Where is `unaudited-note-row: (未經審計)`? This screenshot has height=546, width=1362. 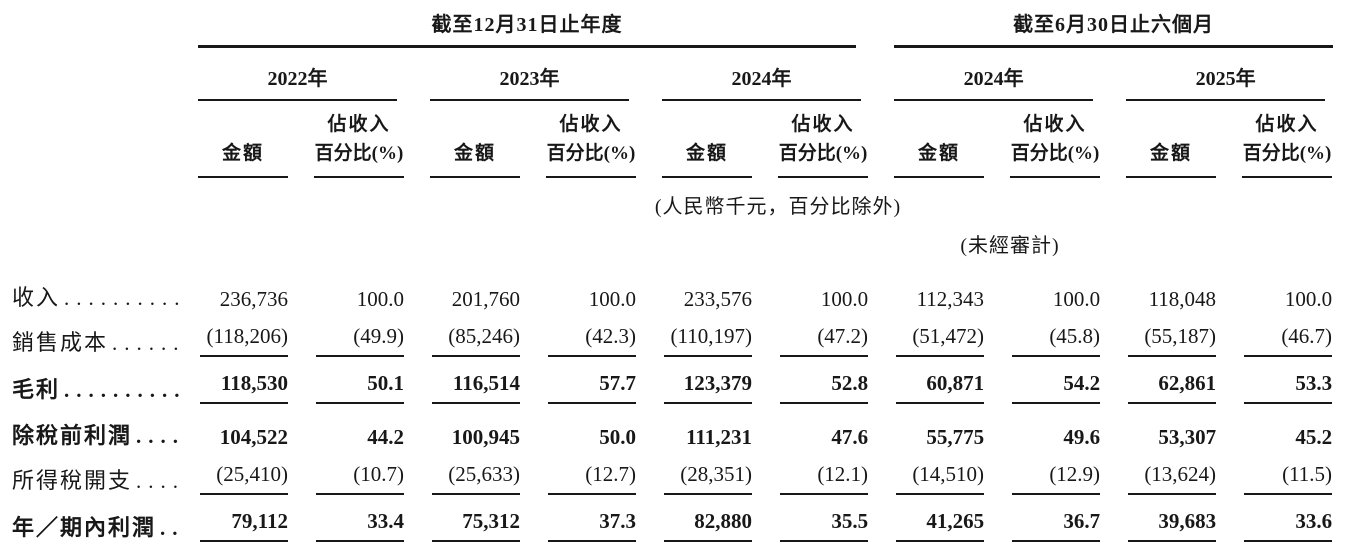 unaudited-note-row: (未經審計) is located at coordinates (679, 245).